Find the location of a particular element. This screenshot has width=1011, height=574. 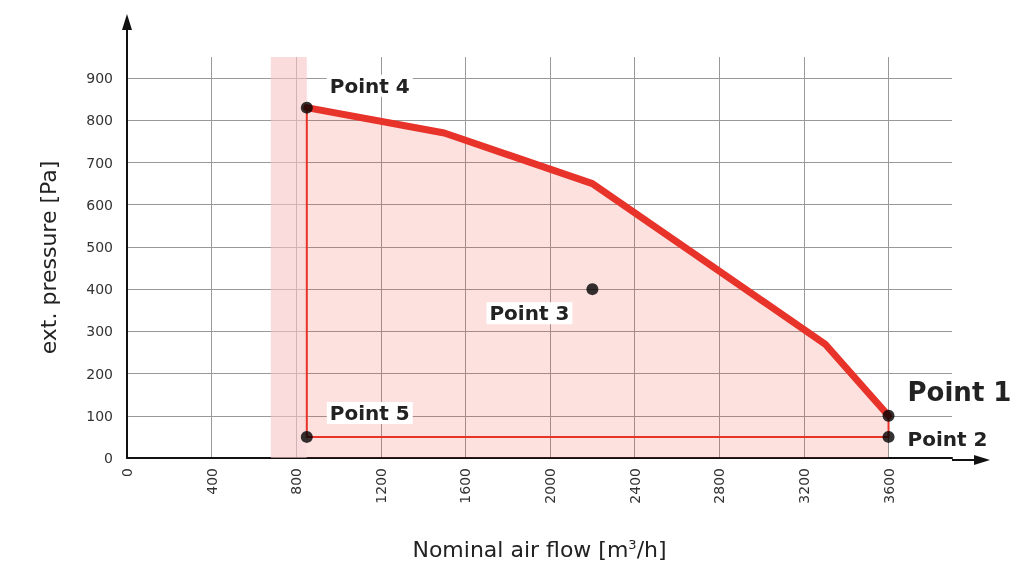

x-tick-label: 3200 is located at coordinates (803, 486).